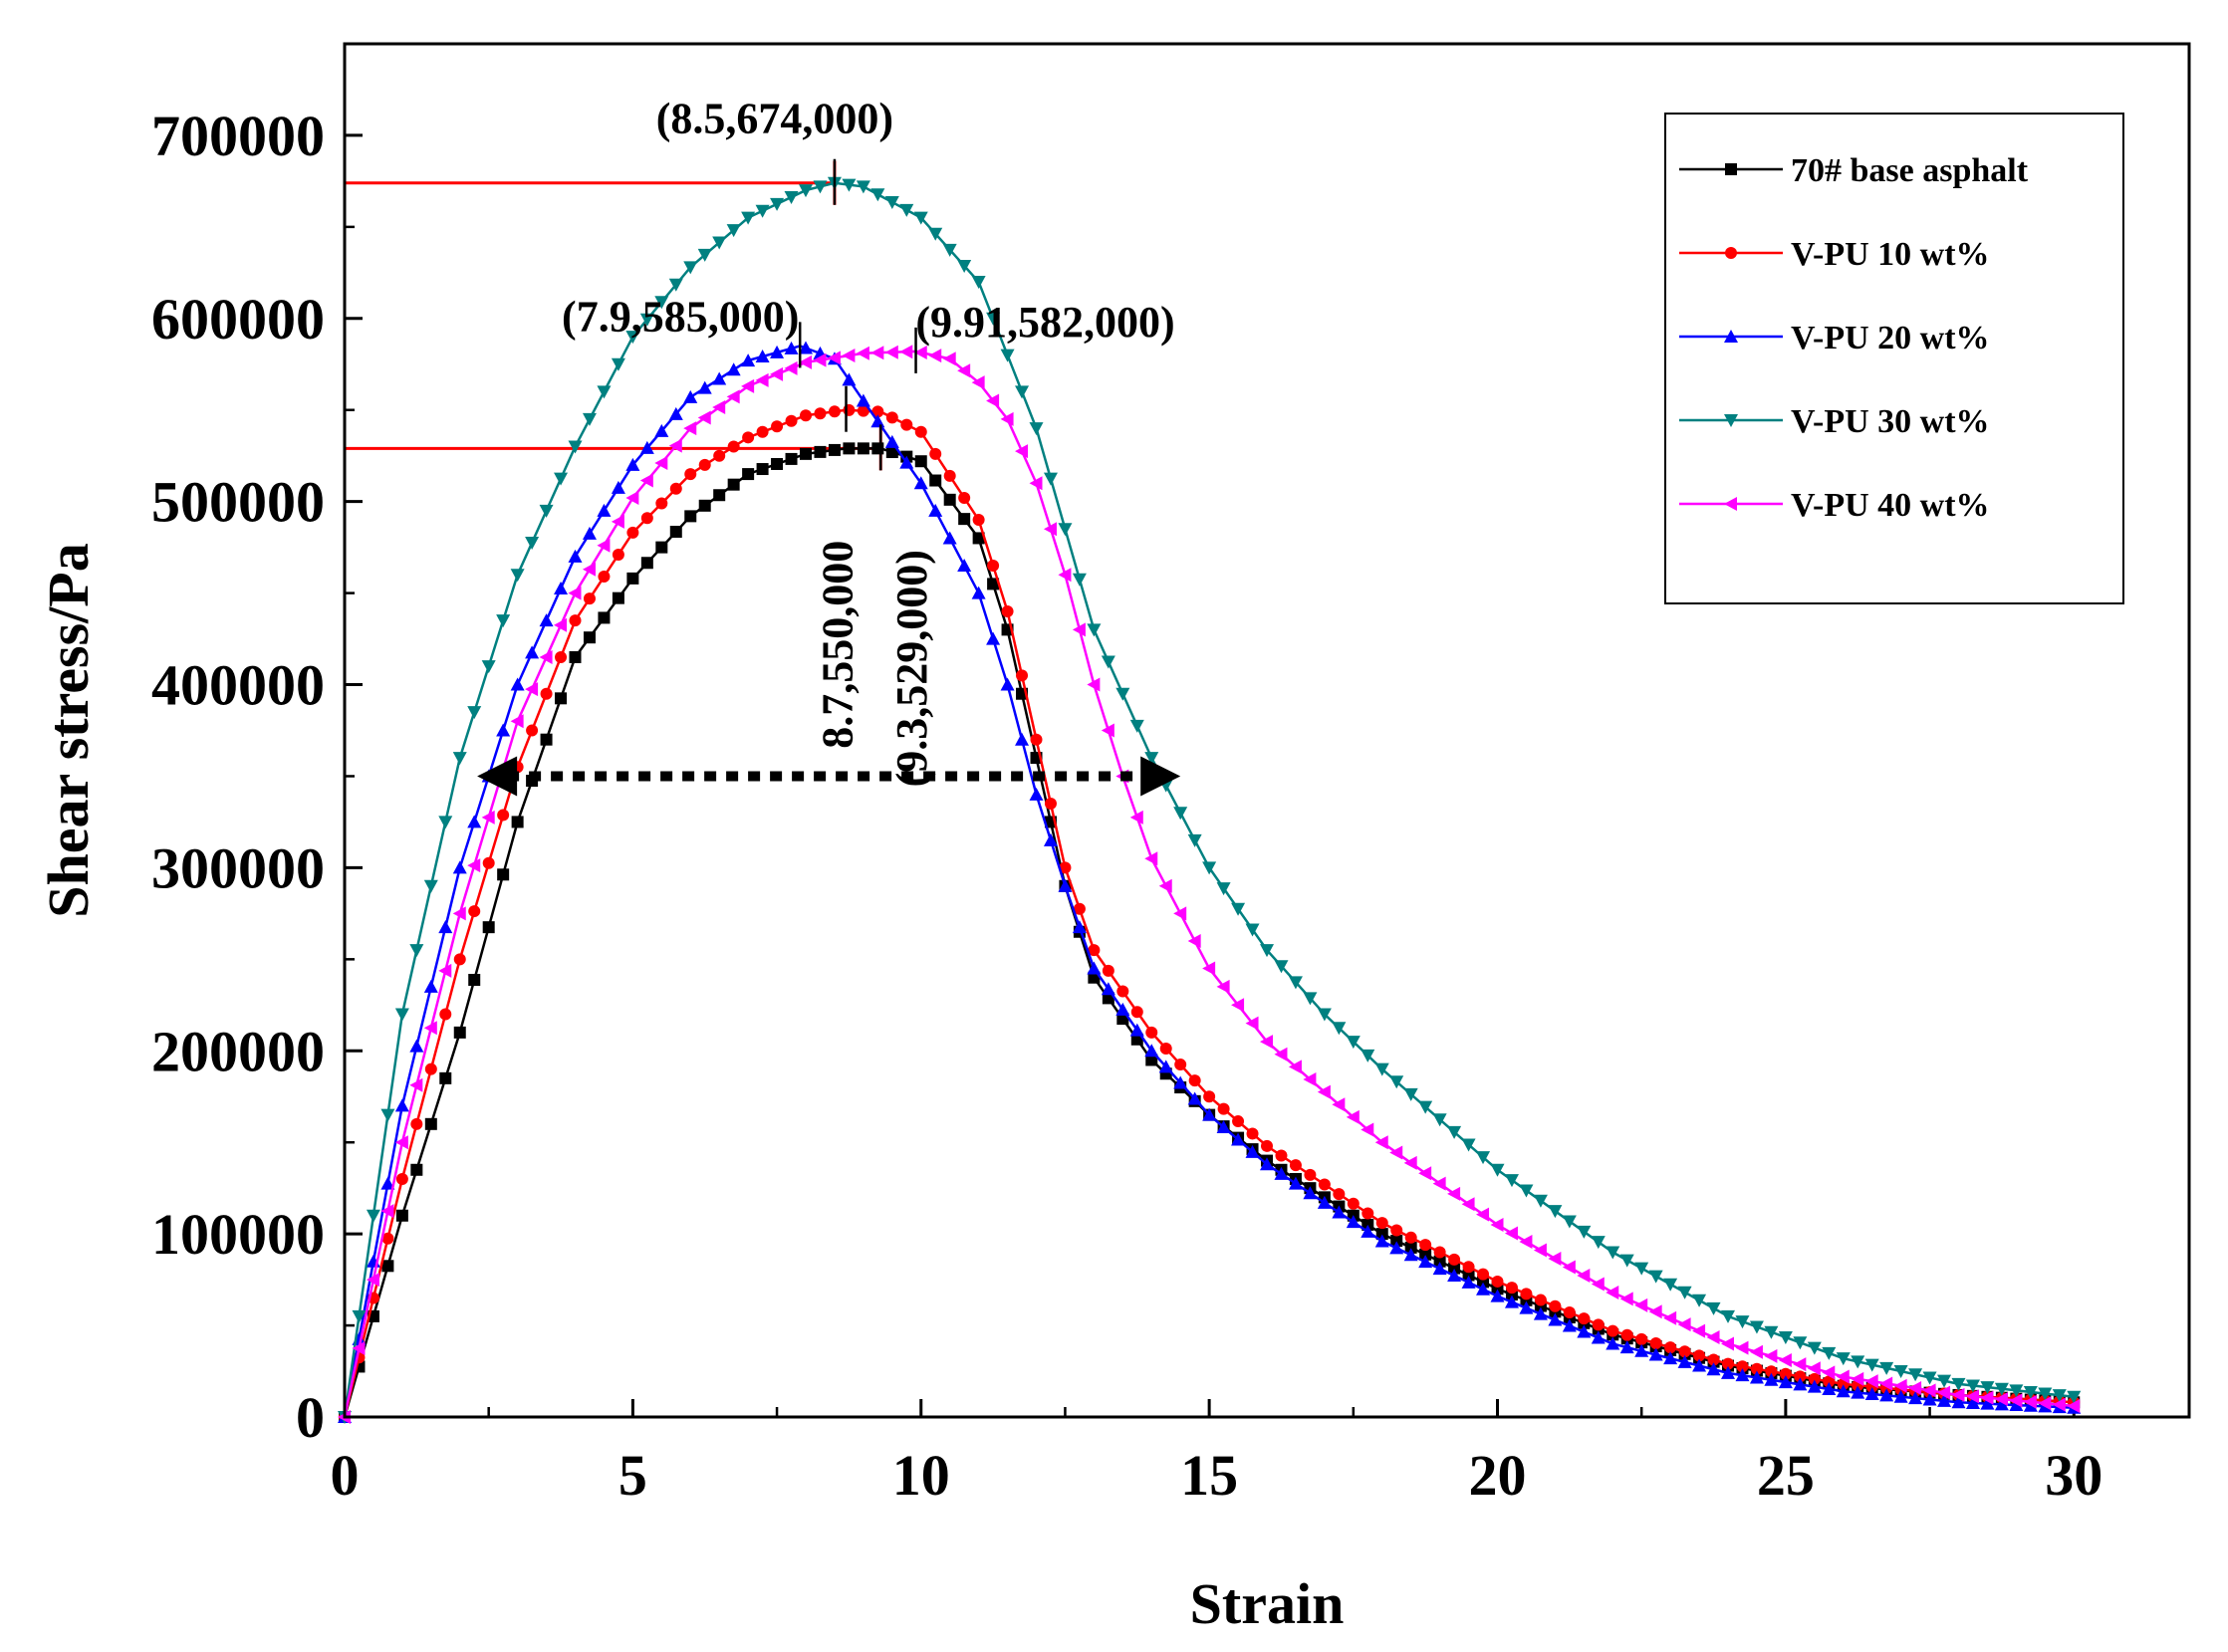  What do you see at coordinates (1894, 358) in the screenshot?
I see `legend-box` at bounding box center [1894, 358].